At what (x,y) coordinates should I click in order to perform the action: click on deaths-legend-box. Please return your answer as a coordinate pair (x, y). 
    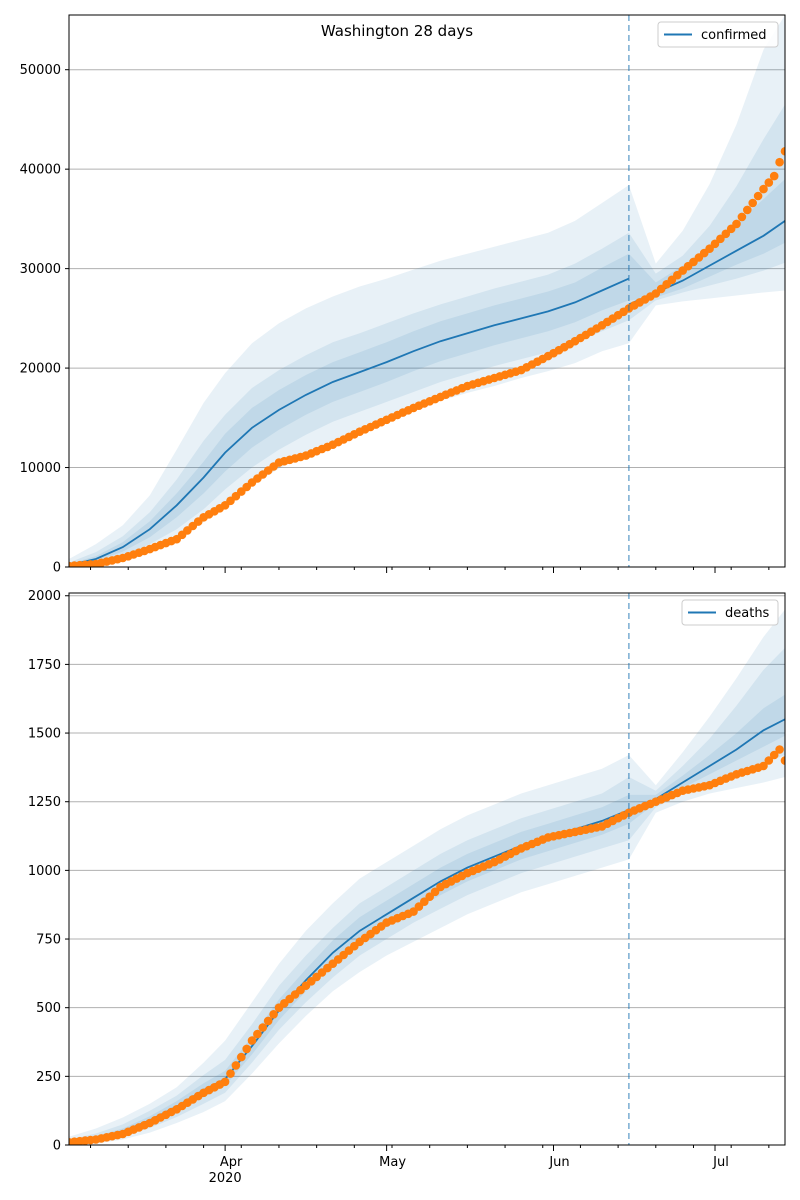
    Looking at the image, I should click on (730, 612).